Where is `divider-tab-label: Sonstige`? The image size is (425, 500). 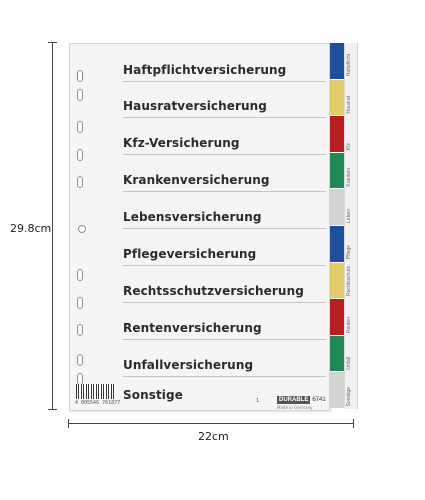 divider-tab-label: Sonstige is located at coordinates (349, 396).